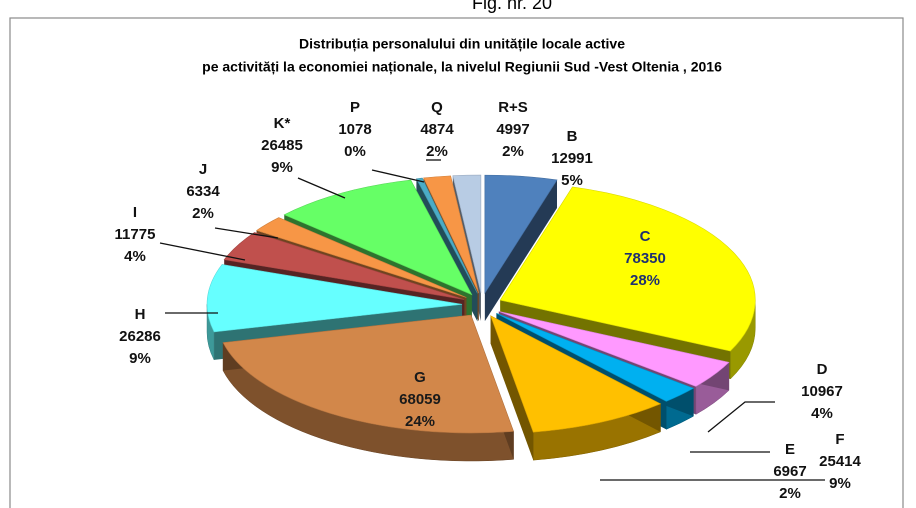 The image size is (916, 508). Describe the element at coordinates (789, 471) in the screenshot. I see `data-label-value: 6967` at that location.